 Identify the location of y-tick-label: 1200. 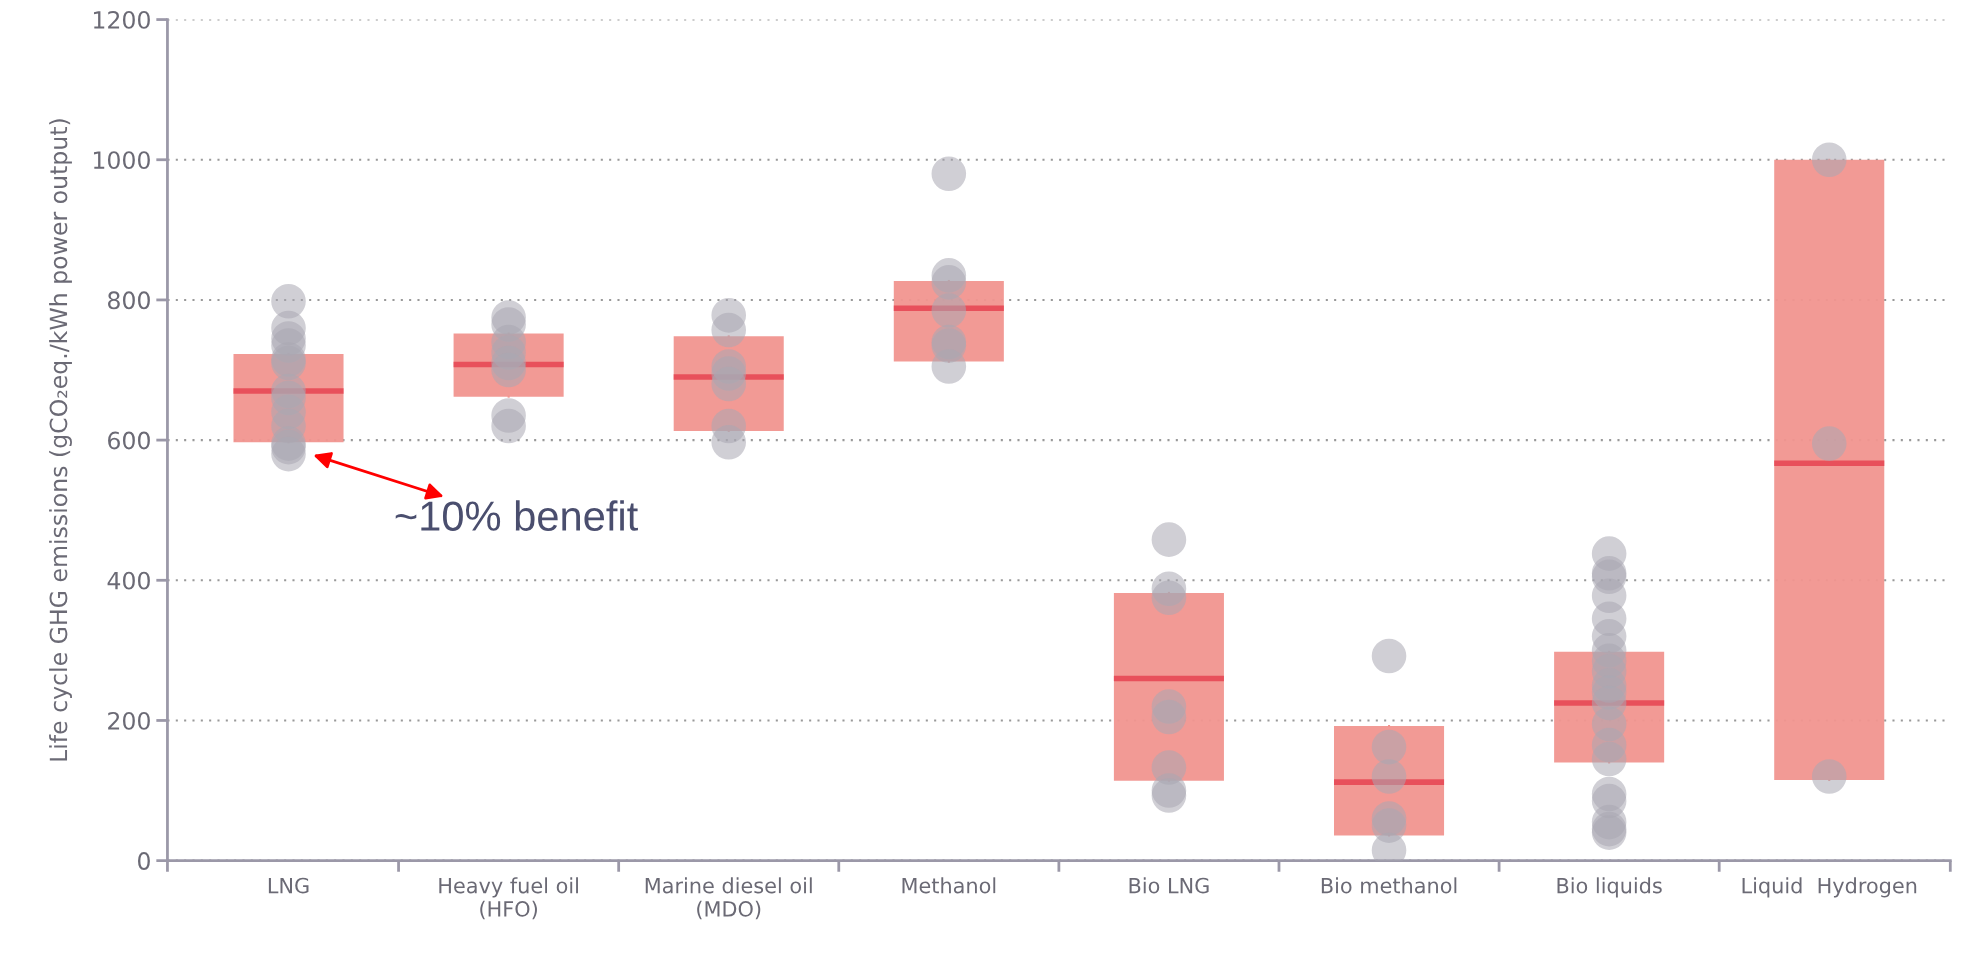
(121, 20).